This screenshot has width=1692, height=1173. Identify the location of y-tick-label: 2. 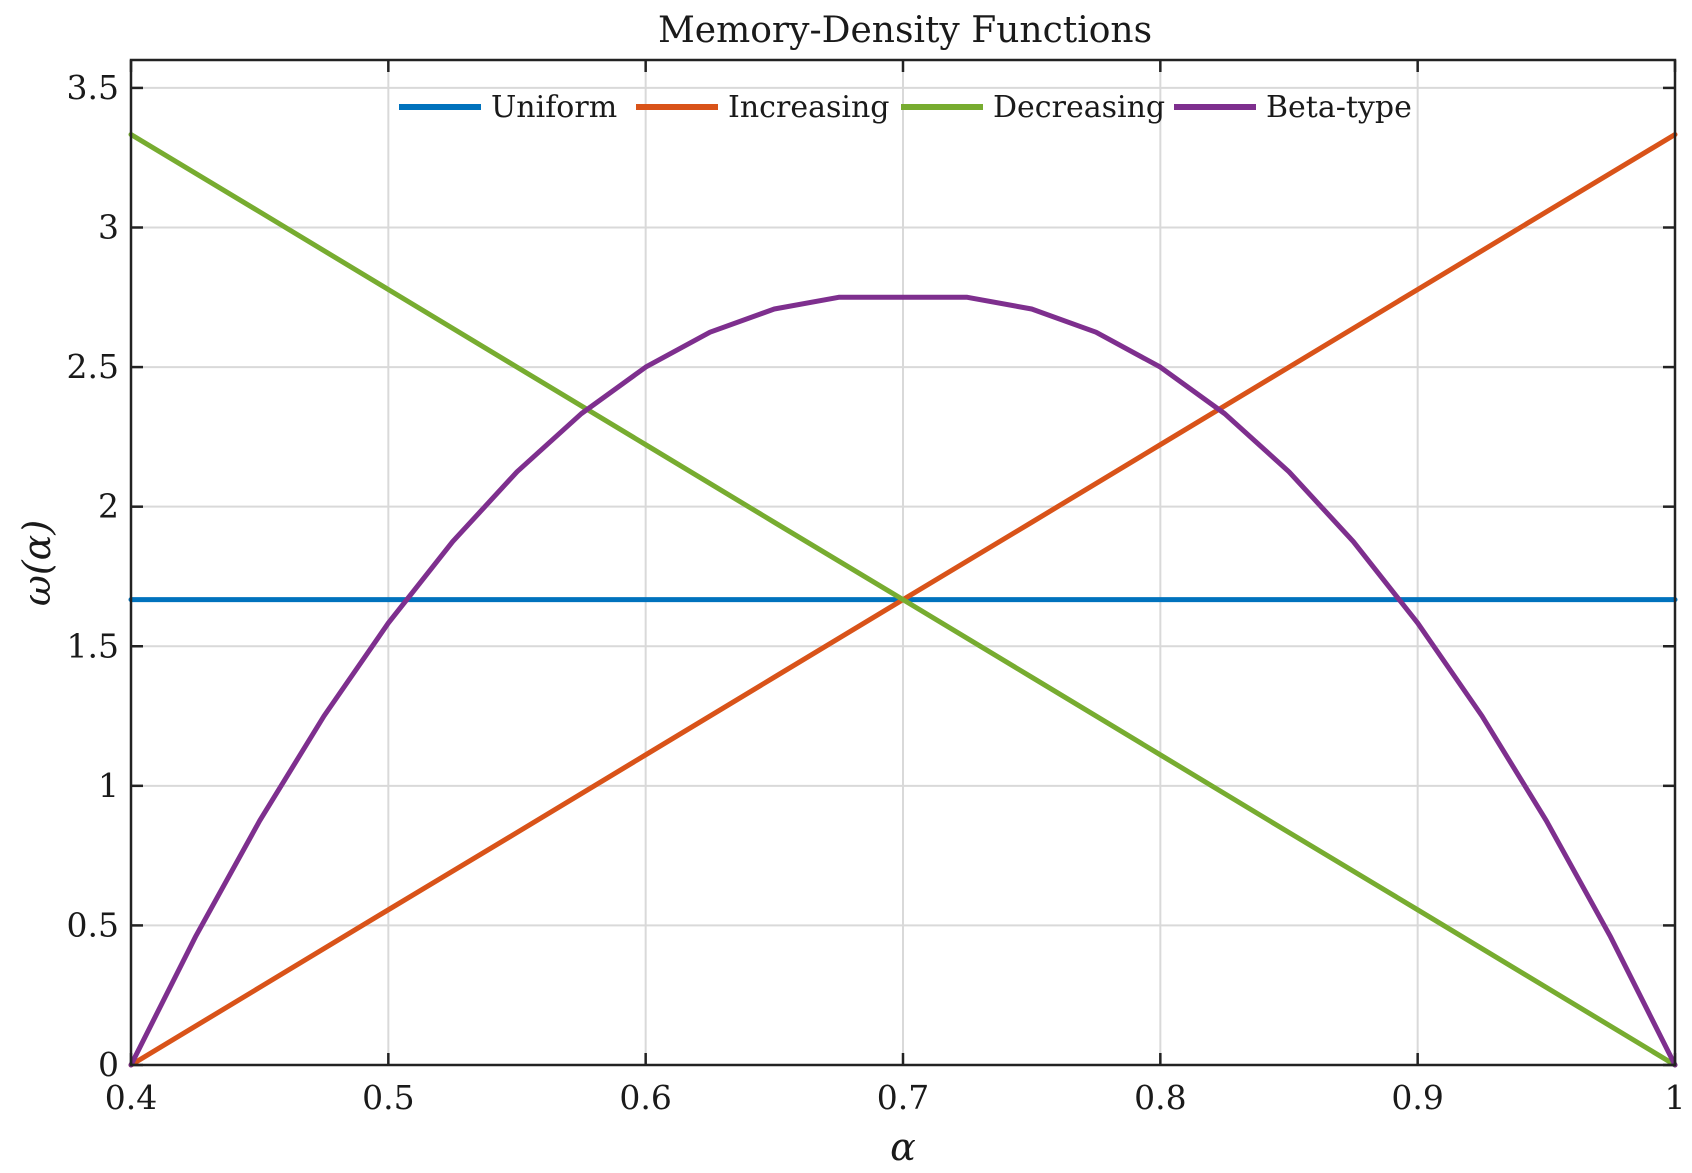
(108, 506).